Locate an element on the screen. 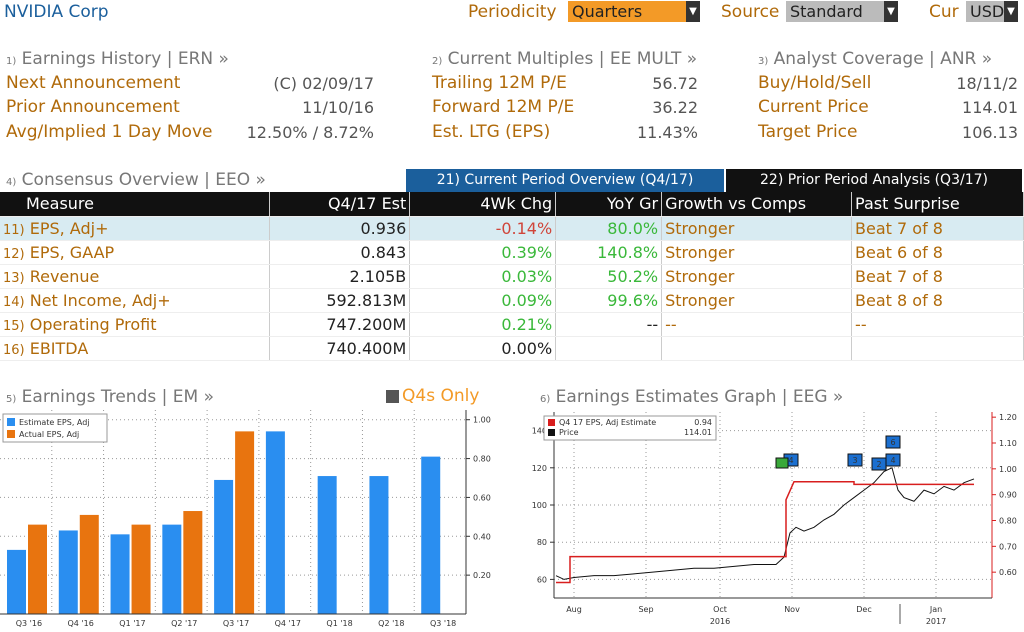 Image resolution: width=1024 pixels, height=632 pixels. measure-cell: 16) EBITDA is located at coordinates (135, 348).